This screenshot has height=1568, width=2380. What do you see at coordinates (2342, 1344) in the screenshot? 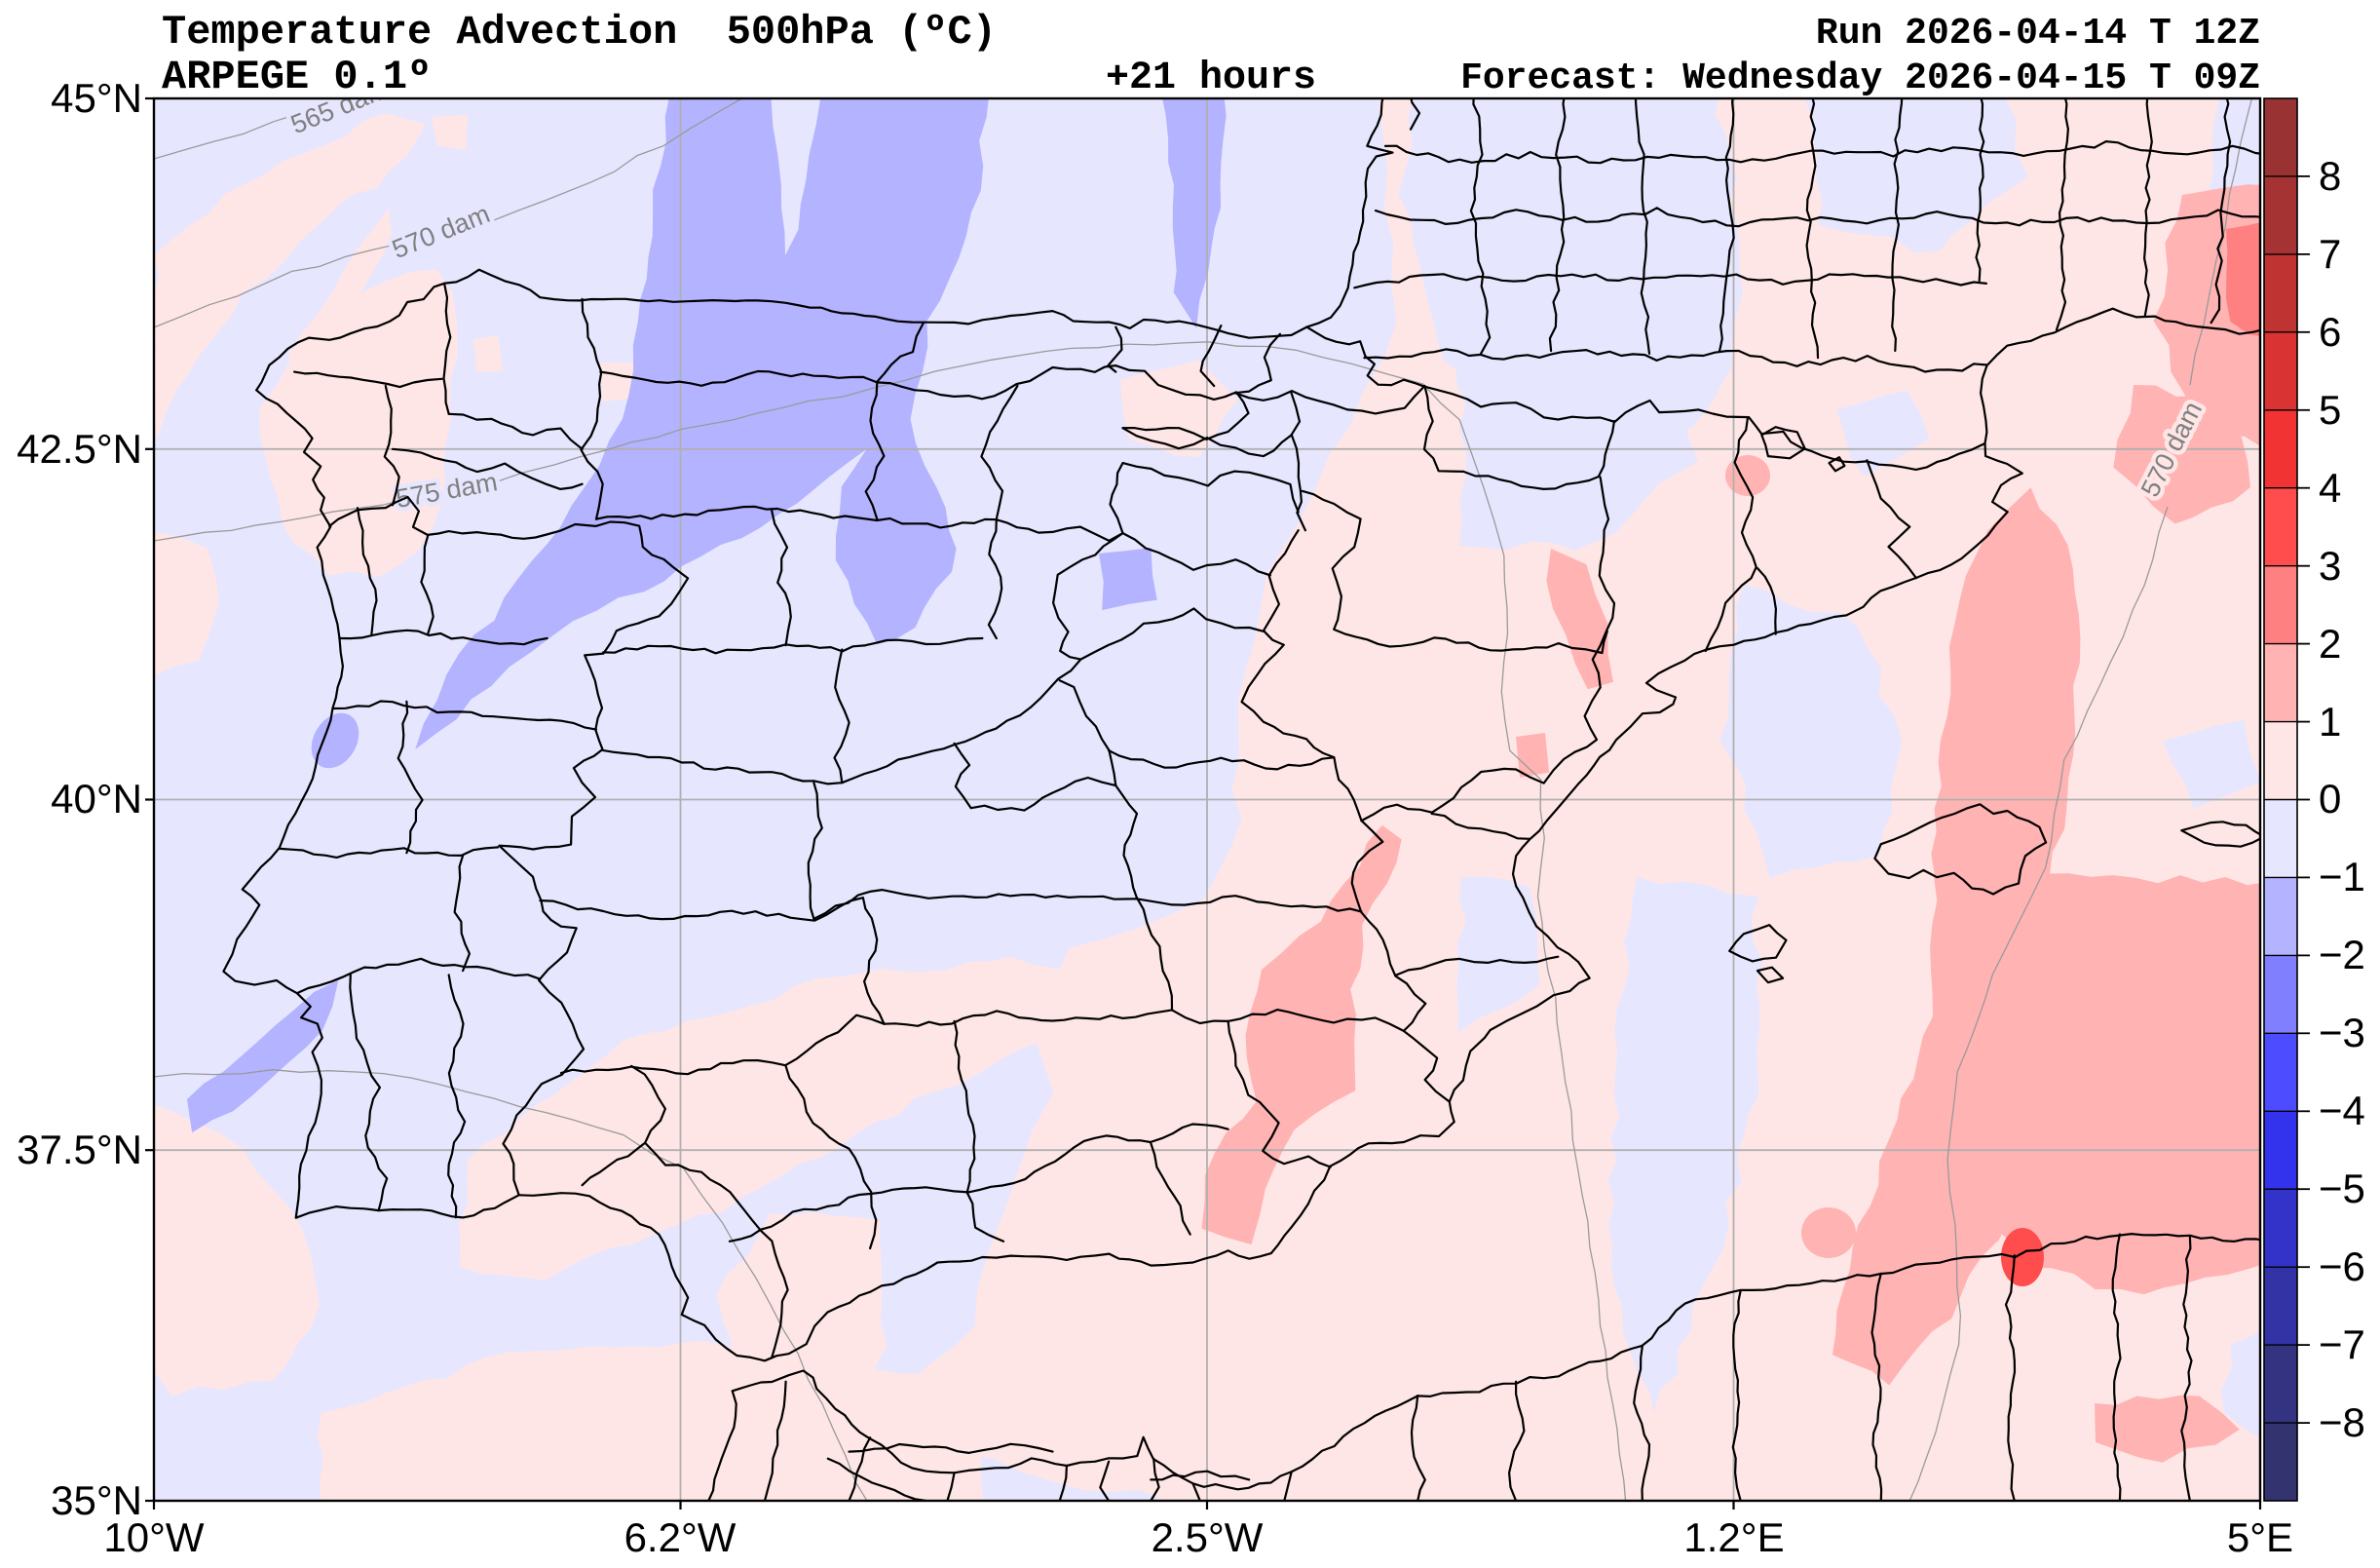
I see `svg-text: −7` at bounding box center [2342, 1344].